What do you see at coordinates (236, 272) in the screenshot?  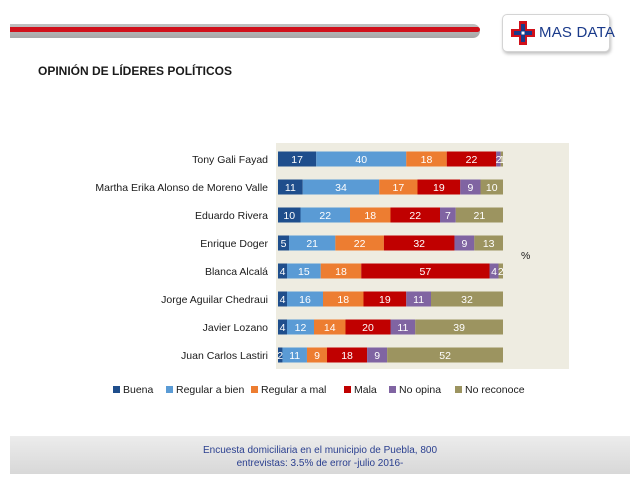 I see `category-label-blanca-alcala: Blanca Alcalá` at bounding box center [236, 272].